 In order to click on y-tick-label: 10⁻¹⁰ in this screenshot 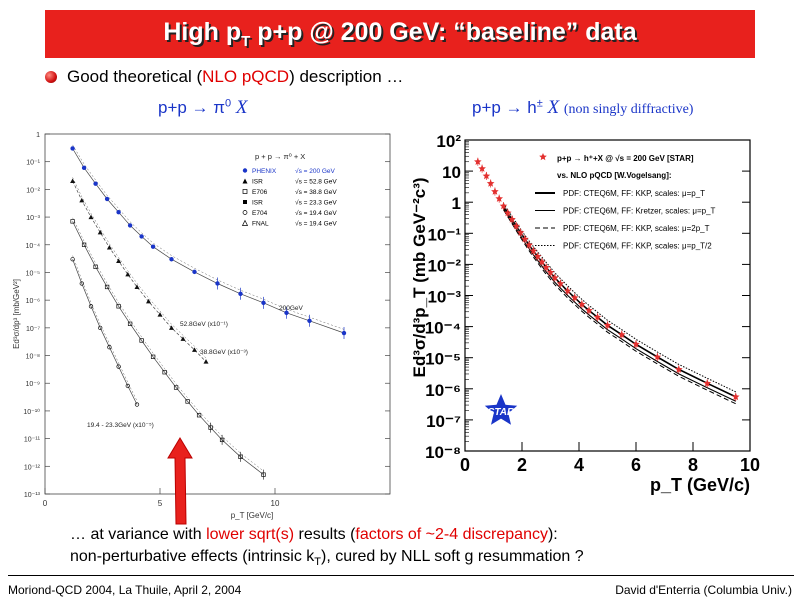, I will do `click(31, 412)`.